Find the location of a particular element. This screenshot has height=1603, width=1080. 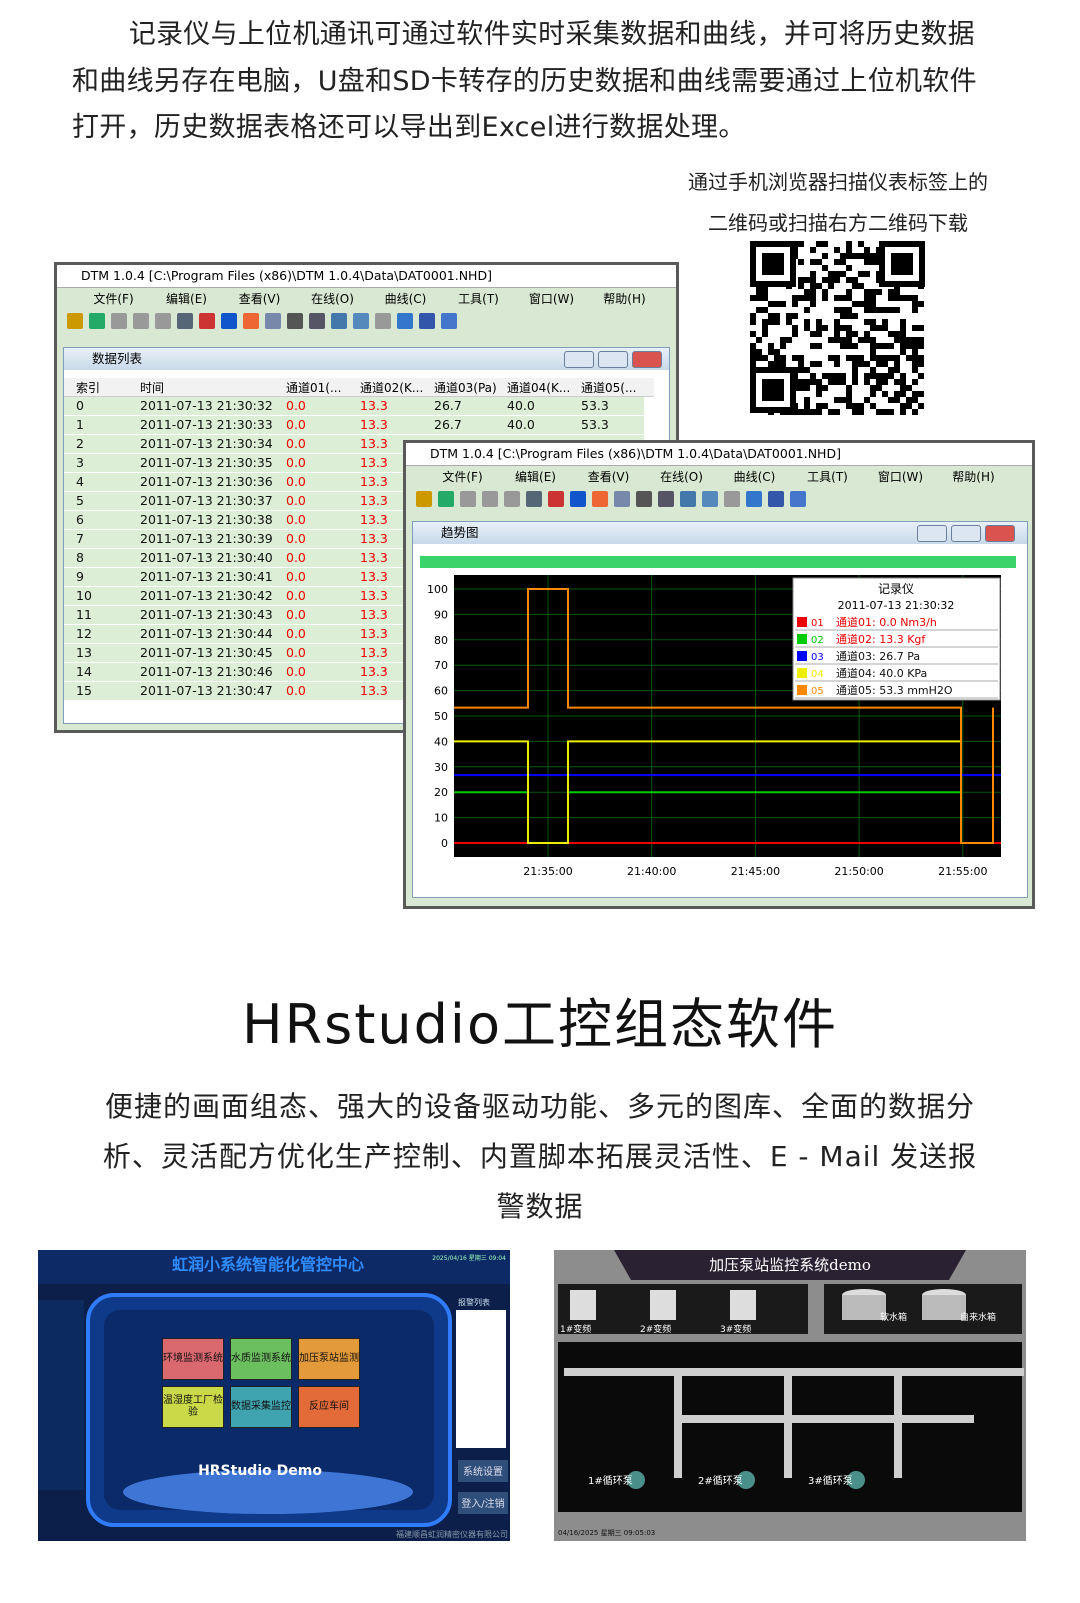

module-button: 温湿度工厂检验 is located at coordinates (193, 1407).